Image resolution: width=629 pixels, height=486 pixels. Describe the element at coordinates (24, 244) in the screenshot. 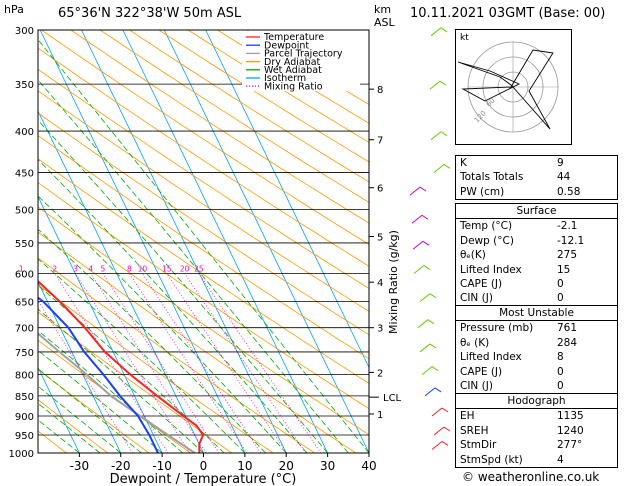

I see `pressure-tick-label: 550` at that location.